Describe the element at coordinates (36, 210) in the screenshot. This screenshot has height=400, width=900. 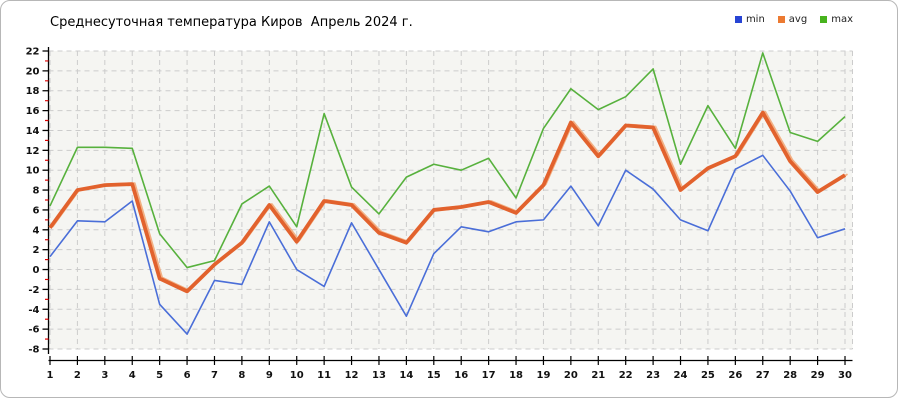
I see `y-tick-label: 6` at that location.